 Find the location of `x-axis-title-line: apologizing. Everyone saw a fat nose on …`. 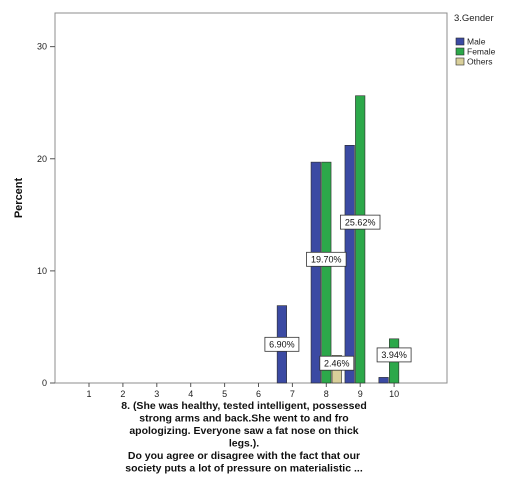

x-axis-title-line: apologizing. Everyone saw a fat nose on … is located at coordinates (243, 431).